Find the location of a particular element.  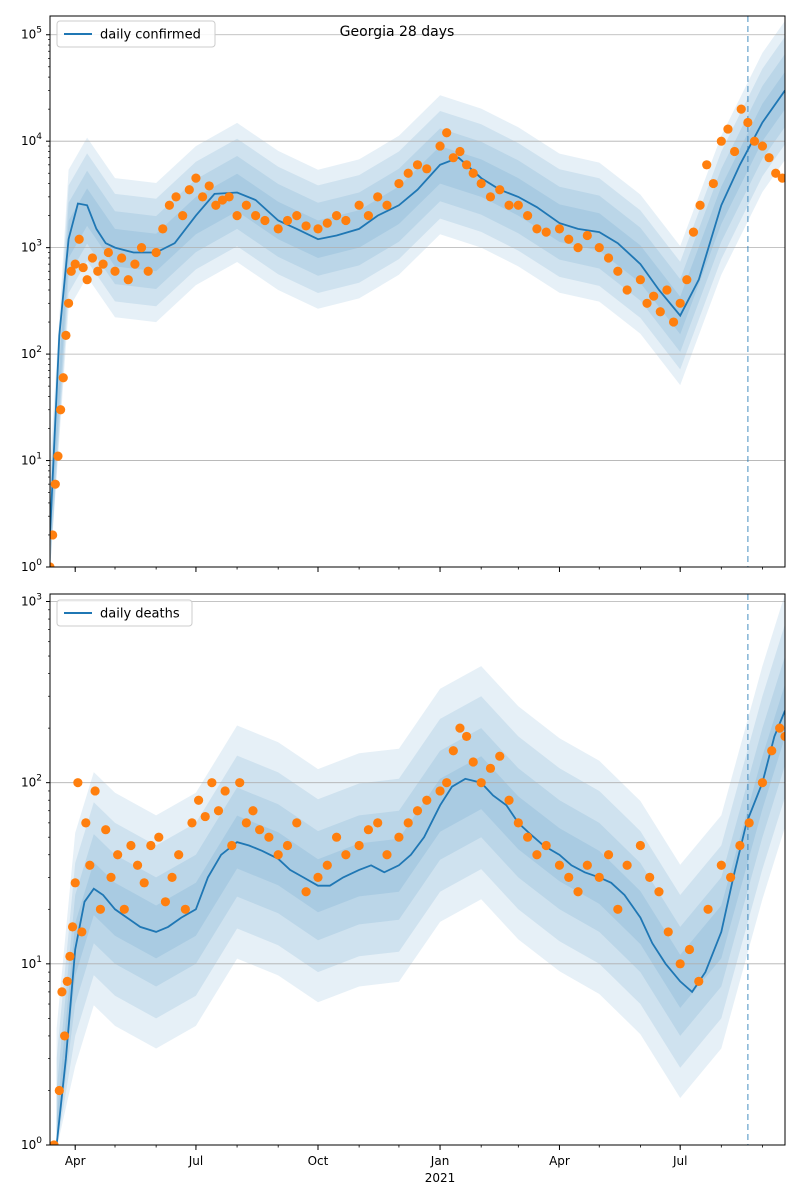

y-tick-label: 10³ is located at coordinates (31, 247).